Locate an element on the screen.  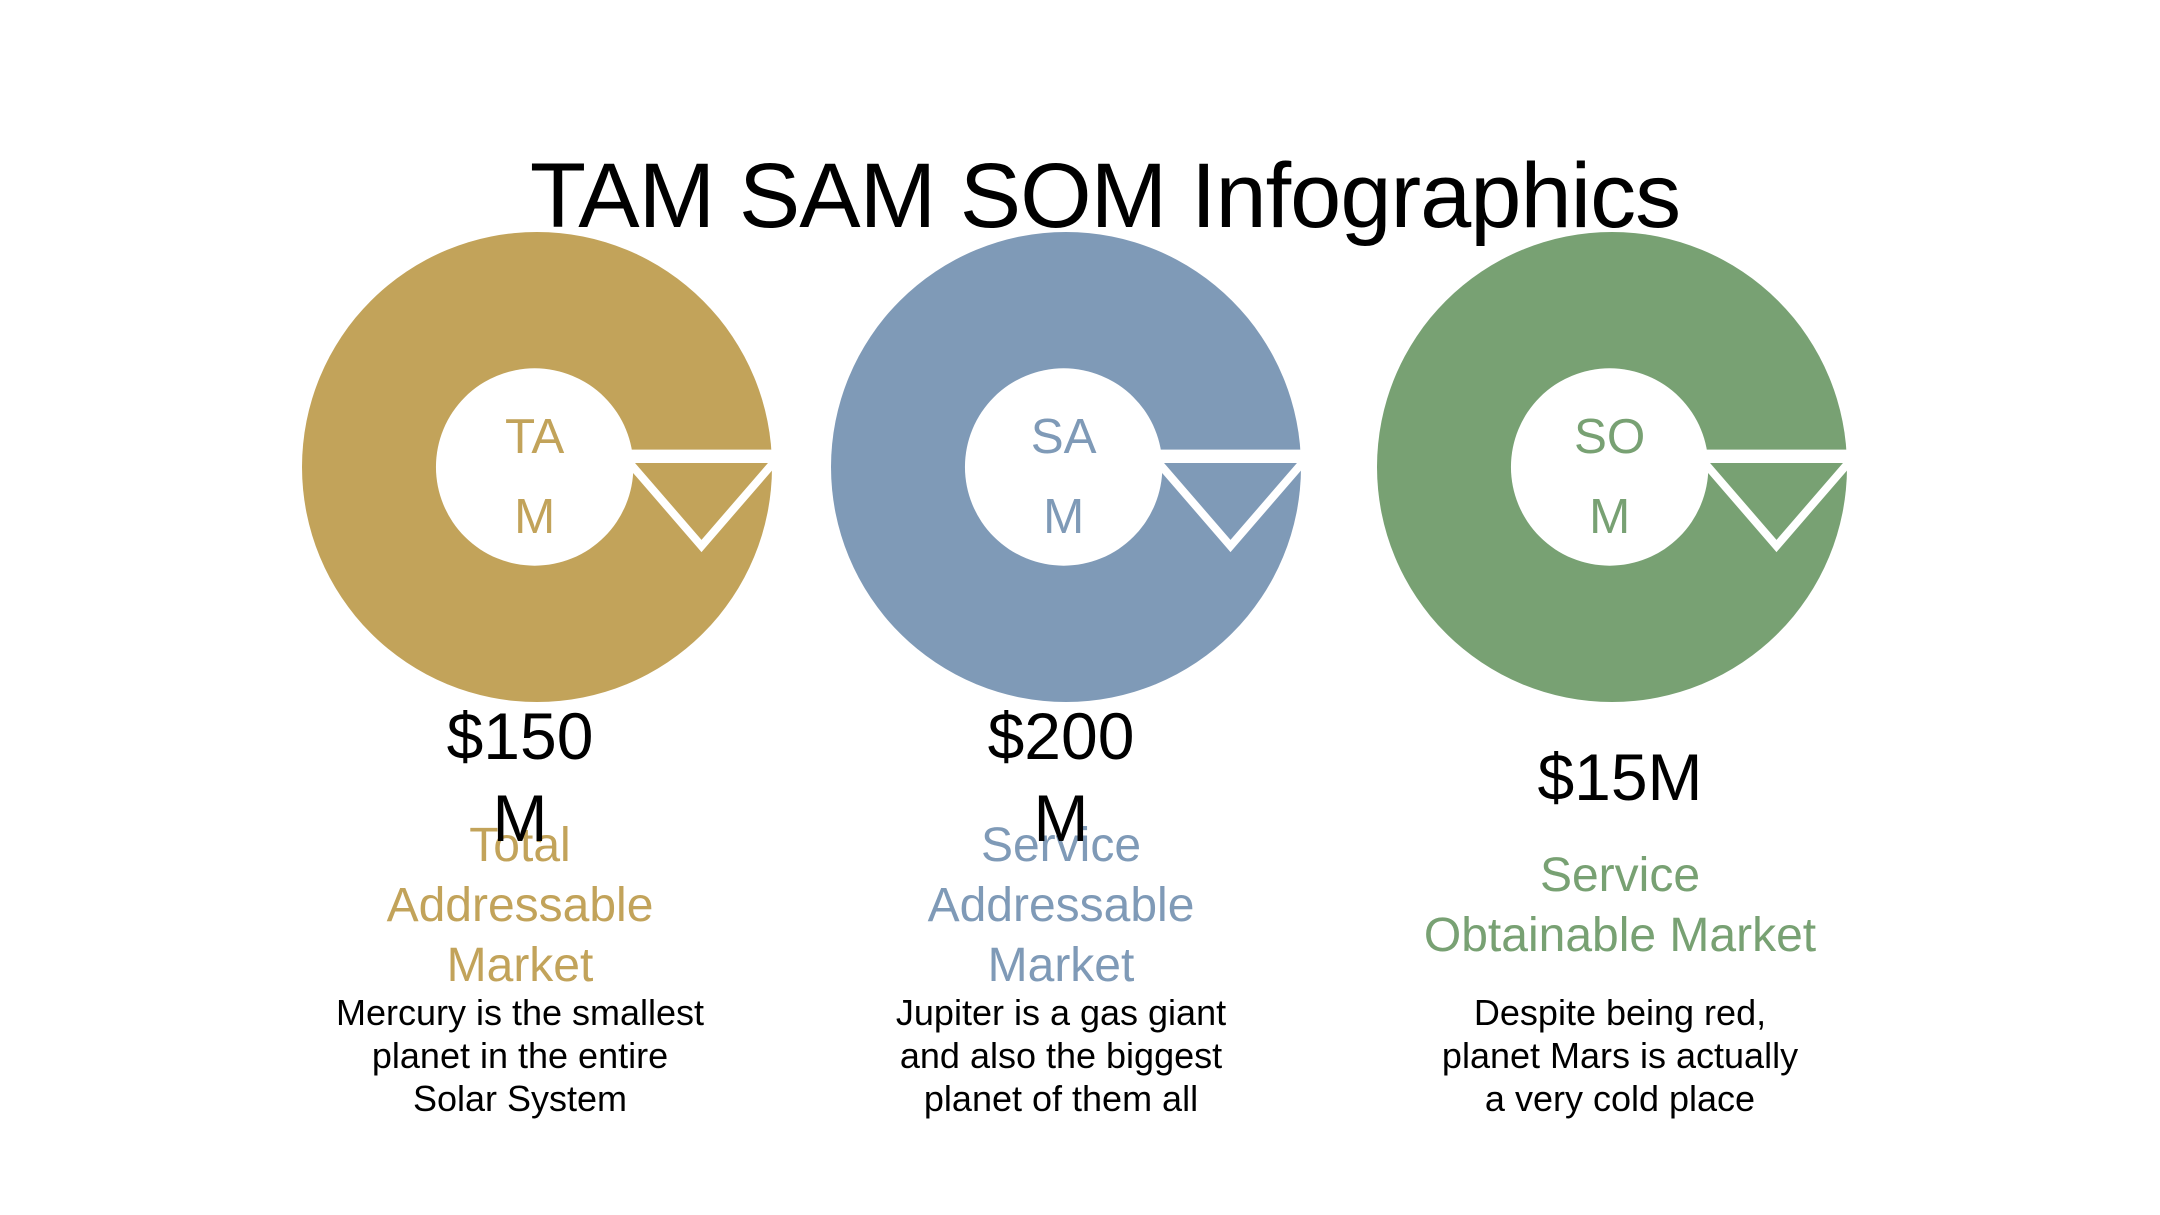
ring-label-line1: SA is located at coordinates (1064, 436).